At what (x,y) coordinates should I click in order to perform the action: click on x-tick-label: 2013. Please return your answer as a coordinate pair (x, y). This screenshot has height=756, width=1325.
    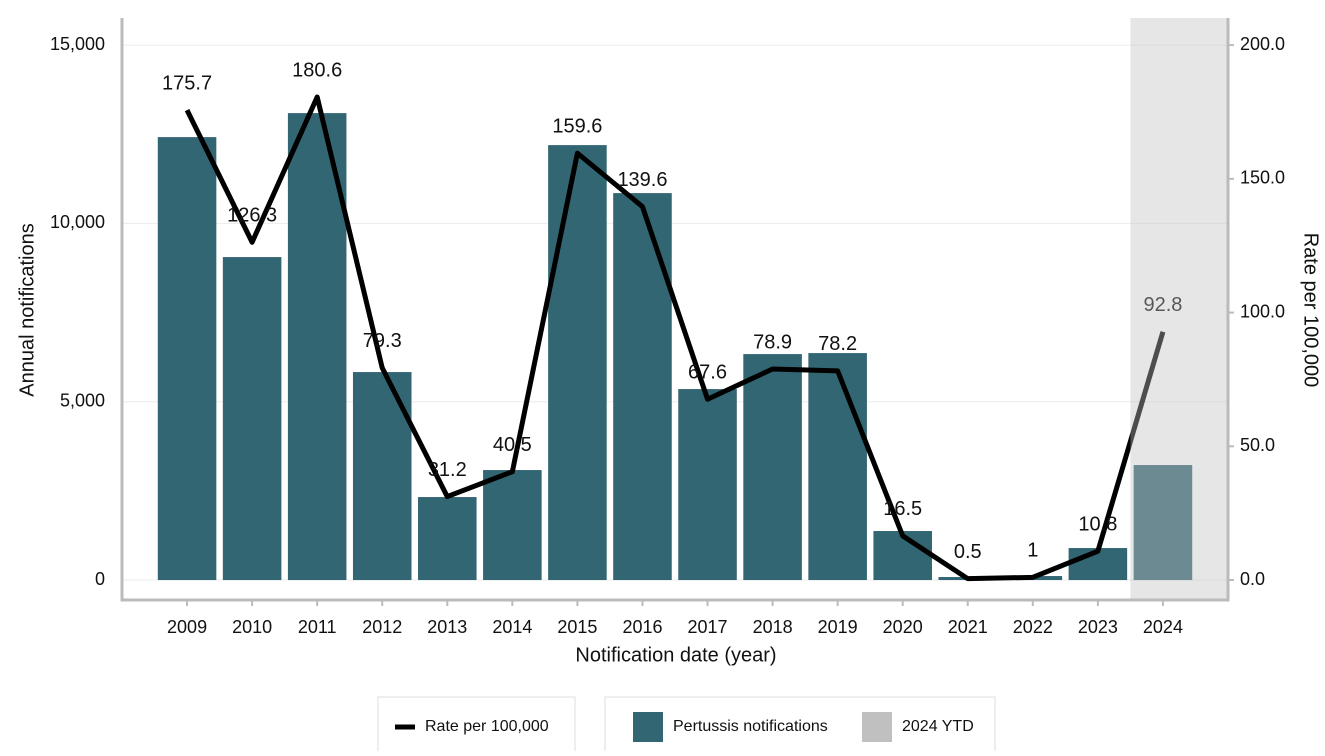
    Looking at the image, I should click on (447, 627).